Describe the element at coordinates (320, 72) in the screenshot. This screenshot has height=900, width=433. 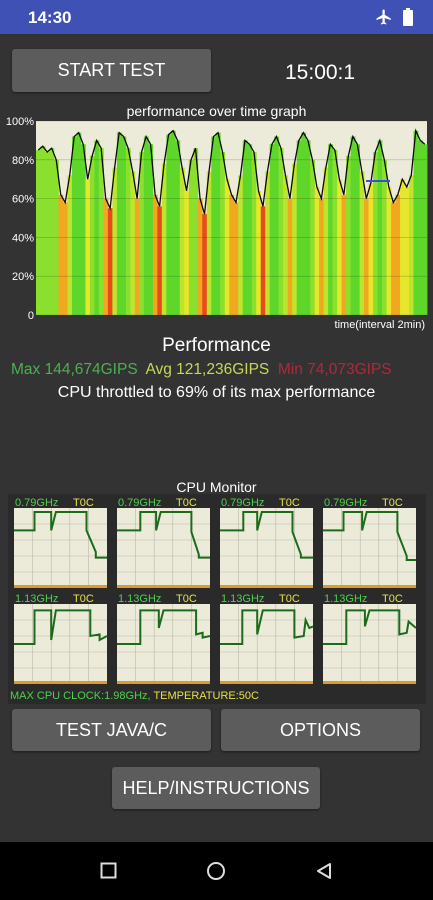
I see `test-timer: 15:00:1` at that location.